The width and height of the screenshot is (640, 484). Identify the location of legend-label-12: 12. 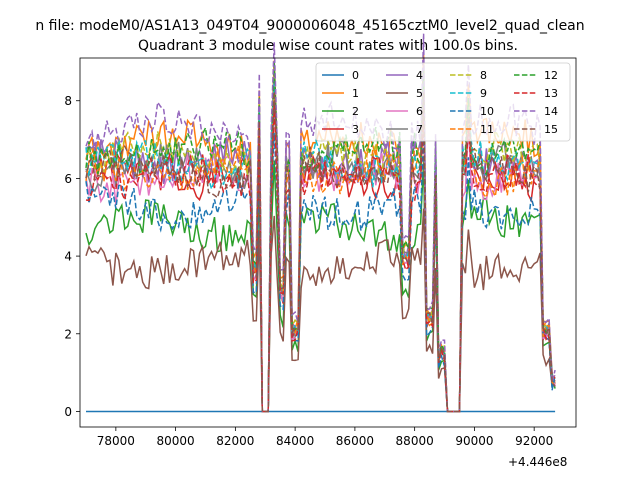
(551, 75).